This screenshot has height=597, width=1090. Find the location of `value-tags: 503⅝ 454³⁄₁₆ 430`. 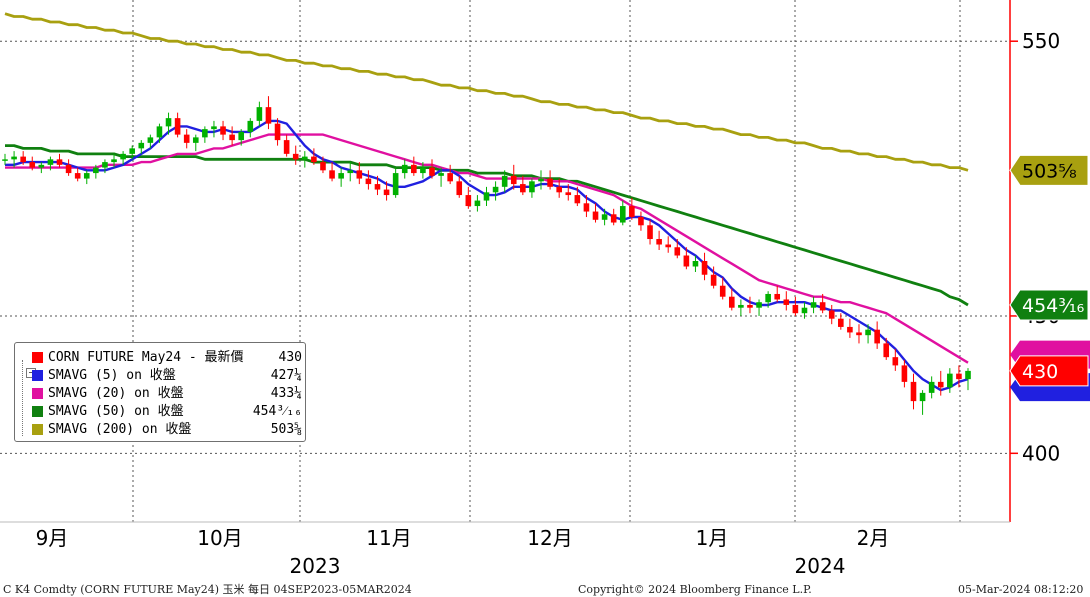

value-tags: 503⅝ 454³⁄₁₆ 430 is located at coordinates (1049, 278).